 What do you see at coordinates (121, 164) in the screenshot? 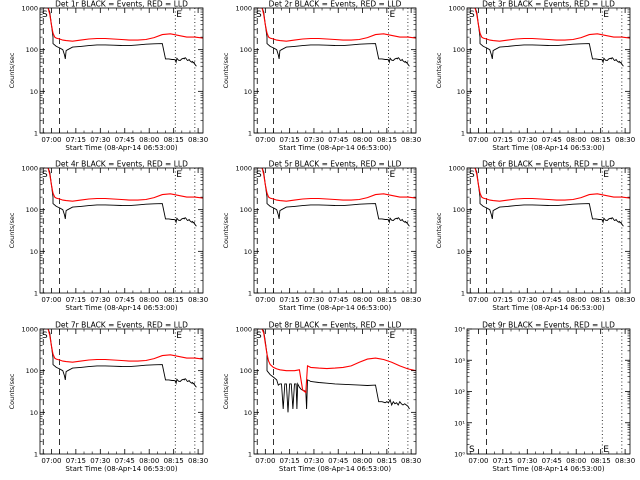
I see `panel-title: Det 4r BLACK = Events, RED = LLD` at bounding box center [121, 164].